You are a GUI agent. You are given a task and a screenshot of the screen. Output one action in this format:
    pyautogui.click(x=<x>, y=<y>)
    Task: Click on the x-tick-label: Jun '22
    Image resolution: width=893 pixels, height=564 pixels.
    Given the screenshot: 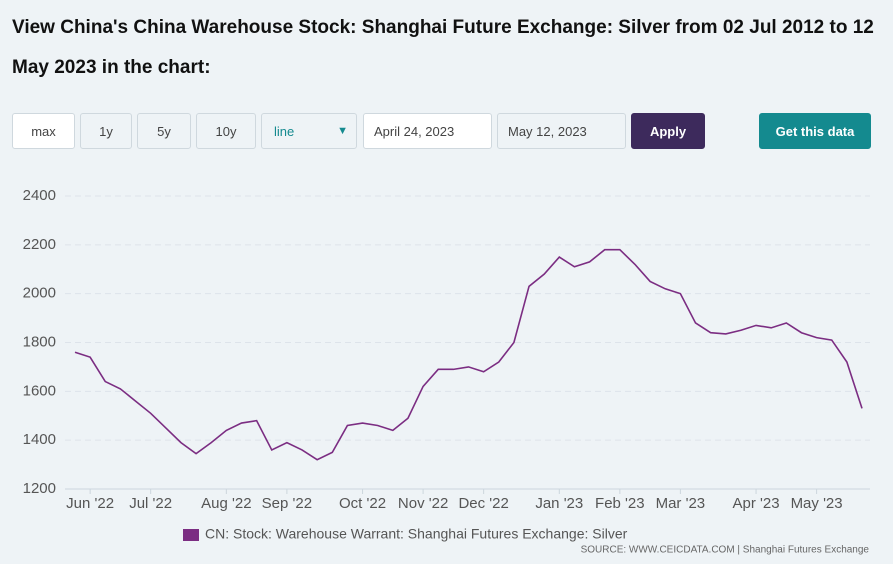 What is the action you would take?
    pyautogui.click(x=90, y=503)
    